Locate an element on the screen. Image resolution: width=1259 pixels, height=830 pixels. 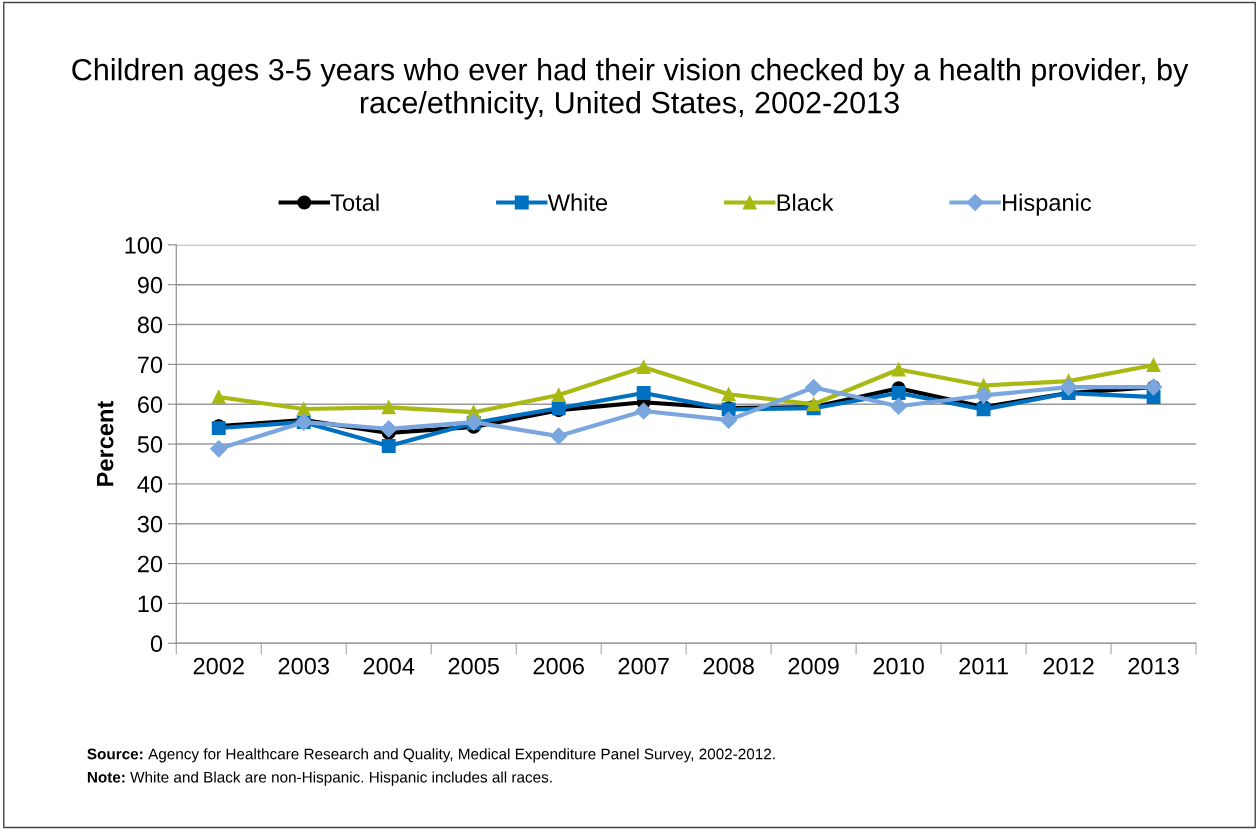
legend-label: Black is located at coordinates (805, 202).